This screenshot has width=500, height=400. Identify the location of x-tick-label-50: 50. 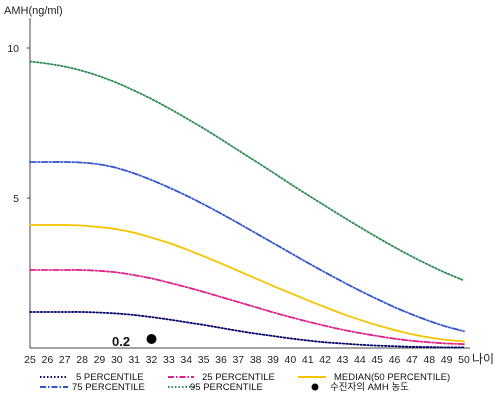
(464, 360).